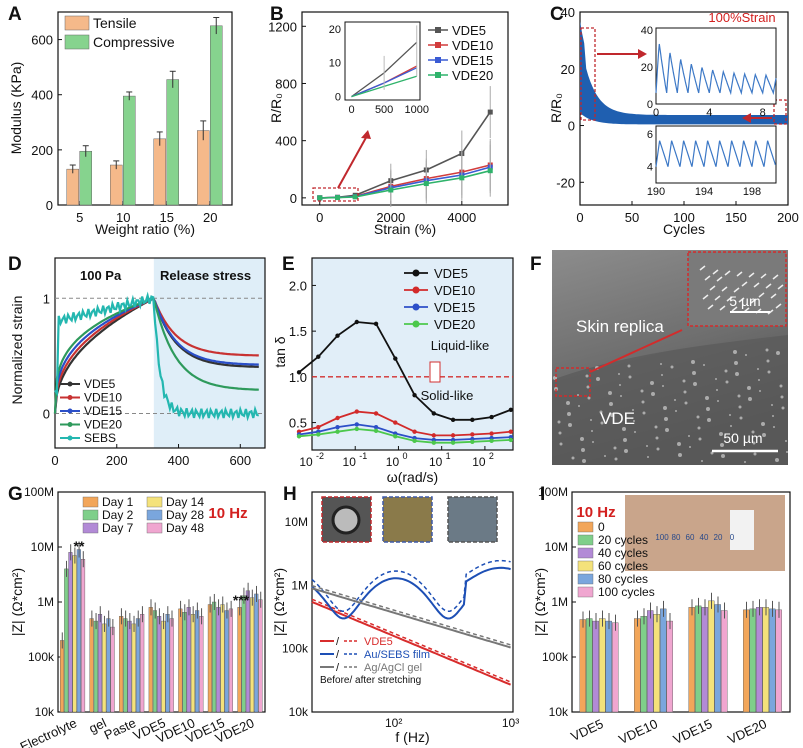 The image size is (803, 748). I want to click on x-tick-label: 200, so click(788, 217).